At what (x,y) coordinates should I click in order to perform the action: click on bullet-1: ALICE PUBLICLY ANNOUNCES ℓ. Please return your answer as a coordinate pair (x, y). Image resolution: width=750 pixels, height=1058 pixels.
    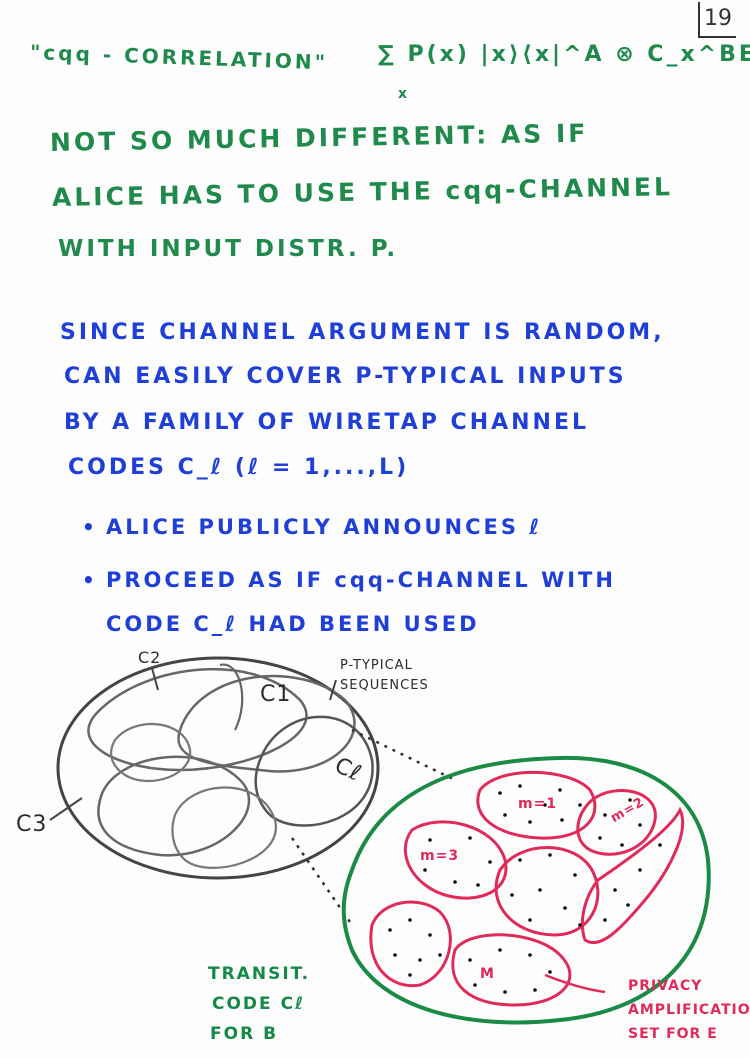
    Looking at the image, I should click on (324, 527).